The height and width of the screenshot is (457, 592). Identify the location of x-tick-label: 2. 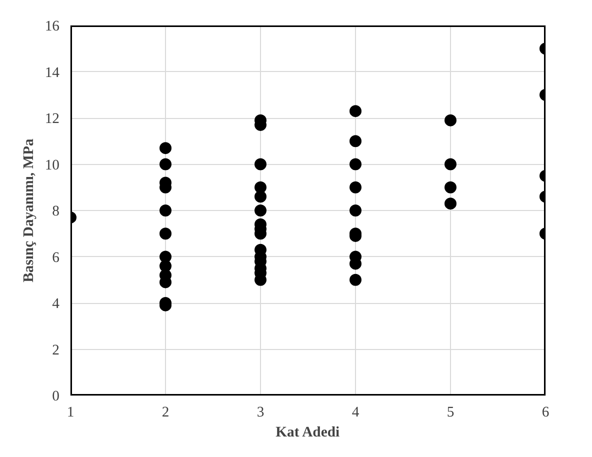
(166, 412).